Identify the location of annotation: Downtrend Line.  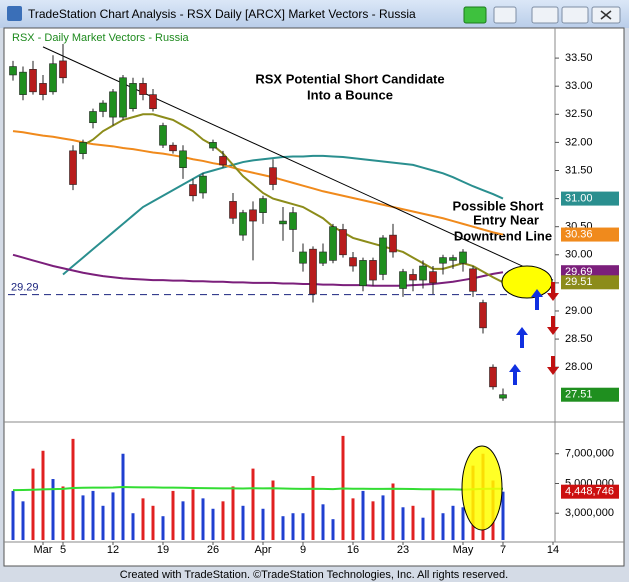
(503, 235).